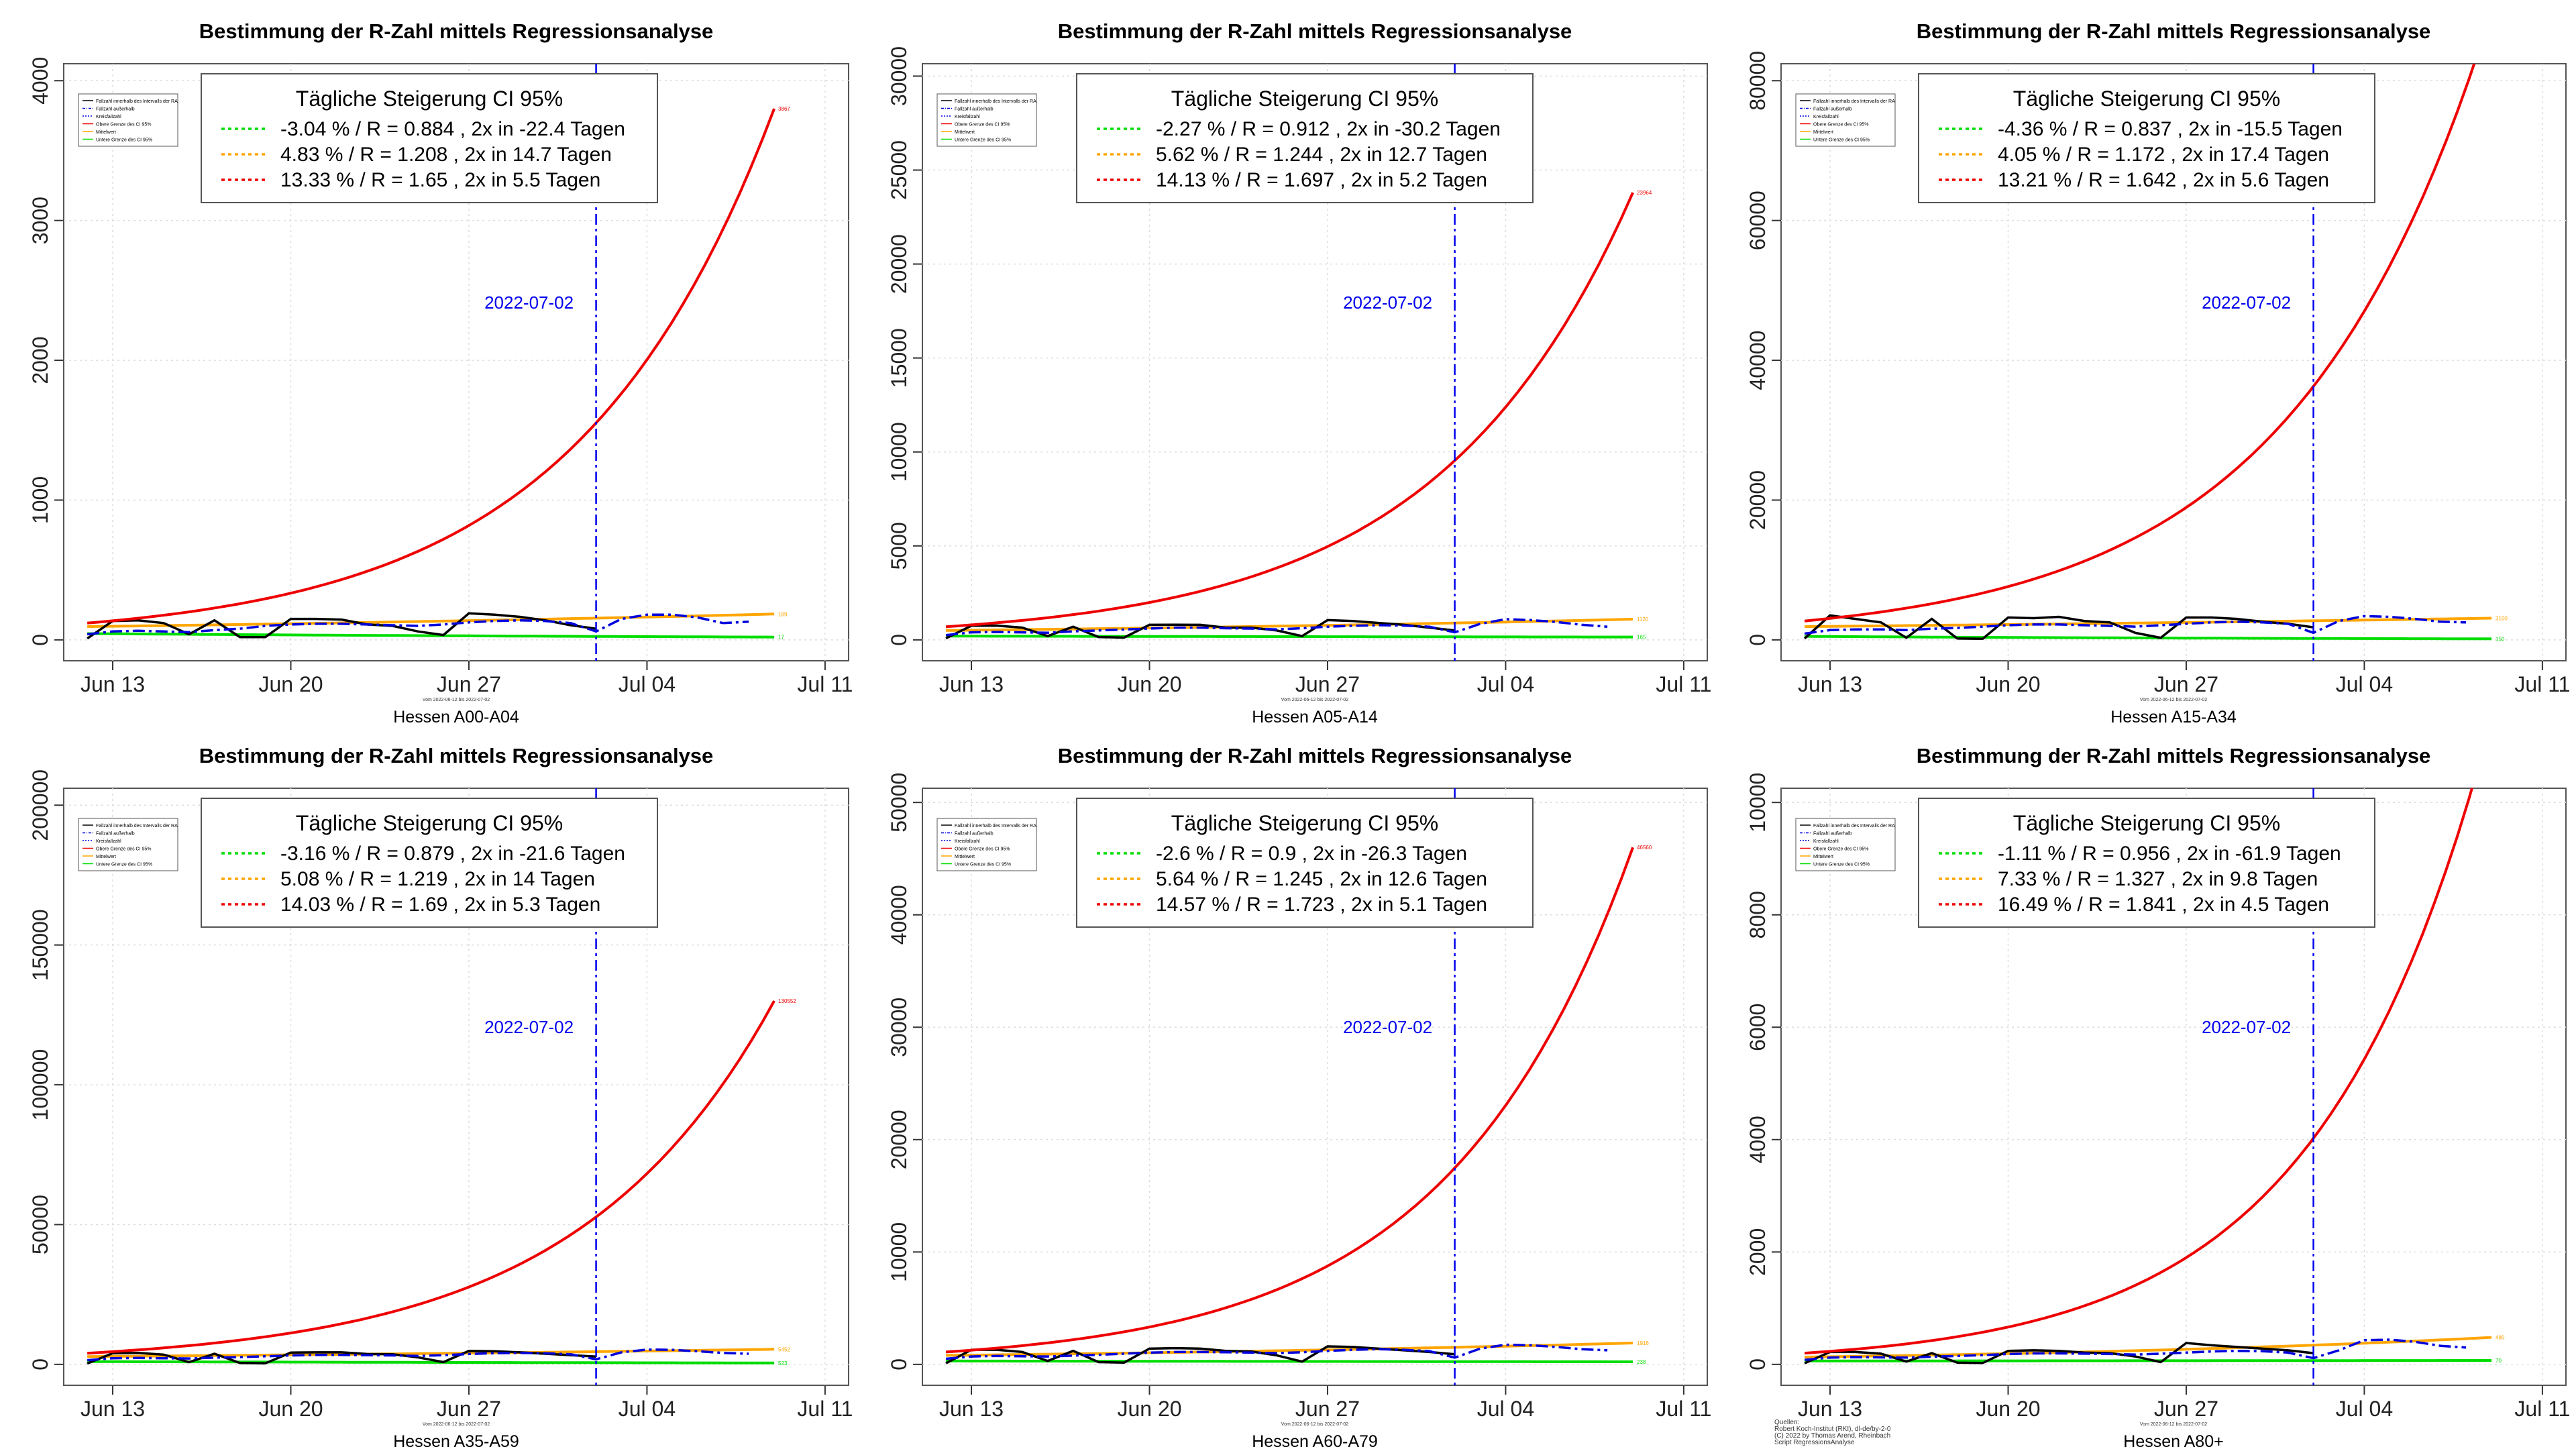 The width and height of the screenshot is (2576, 1449). I want to click on main-legend-entry: 14.57 % / R = 1.723 , 2x in 5.1 Tagen, so click(1321, 905).